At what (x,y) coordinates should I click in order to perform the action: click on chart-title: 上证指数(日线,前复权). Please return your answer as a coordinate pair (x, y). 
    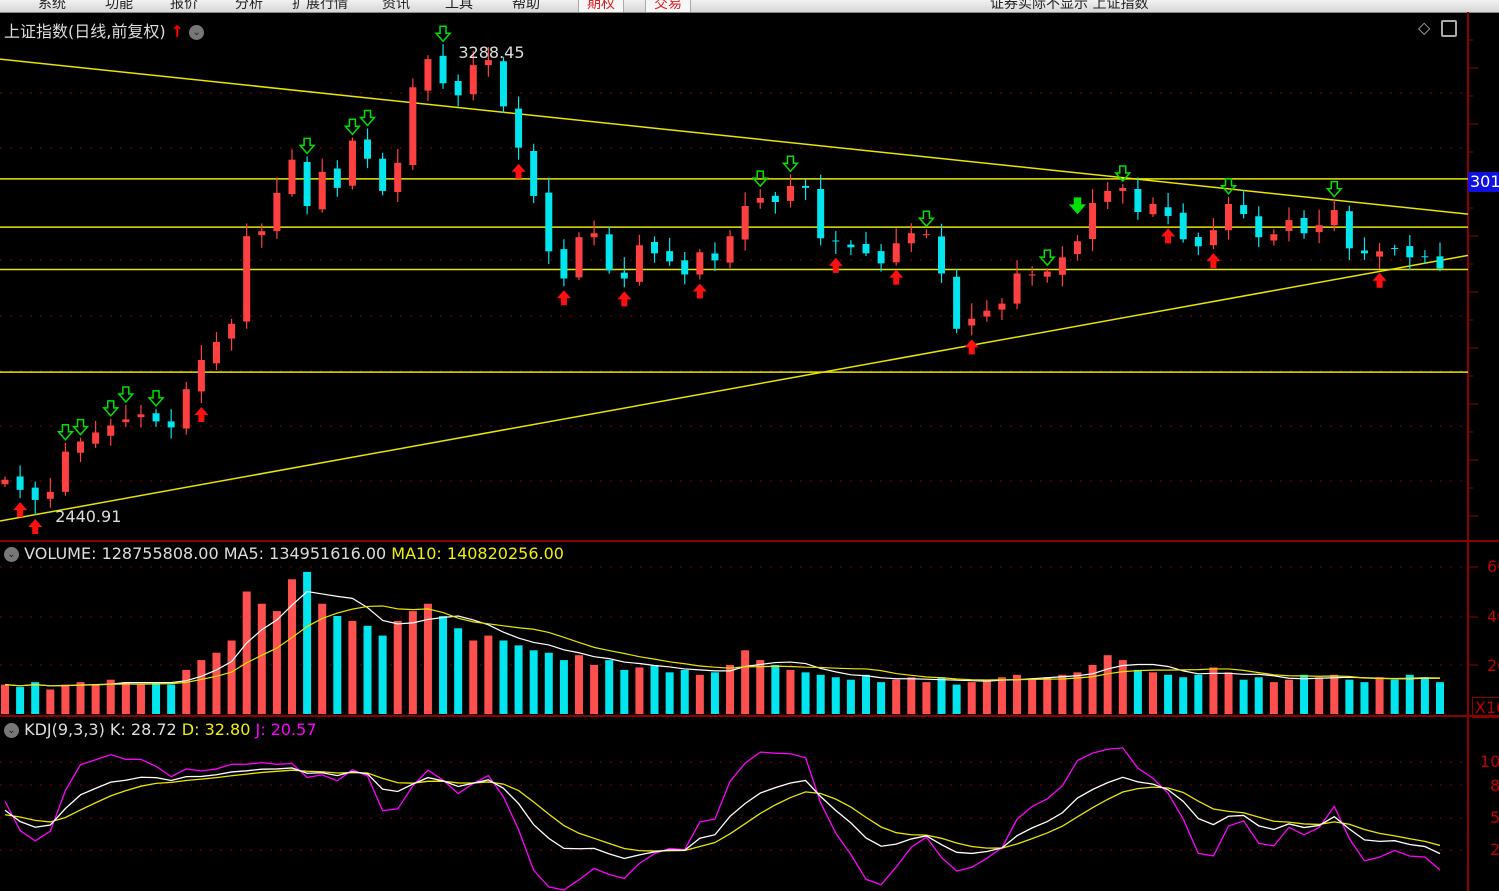
    Looking at the image, I should click on (85, 31).